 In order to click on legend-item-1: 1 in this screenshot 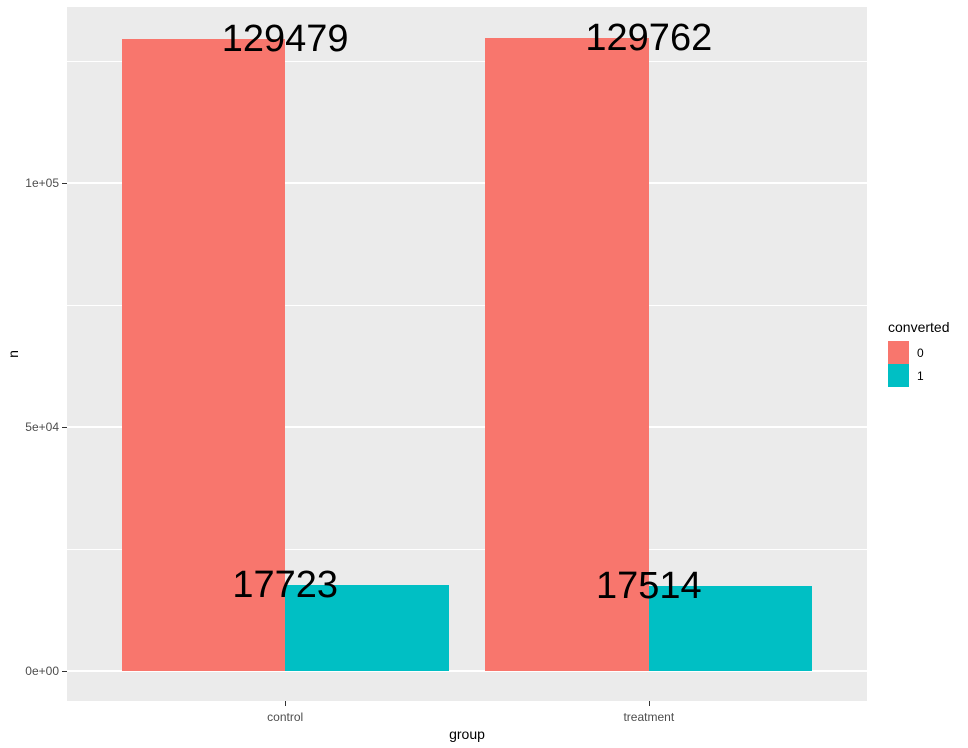, I will do `click(918, 375)`.